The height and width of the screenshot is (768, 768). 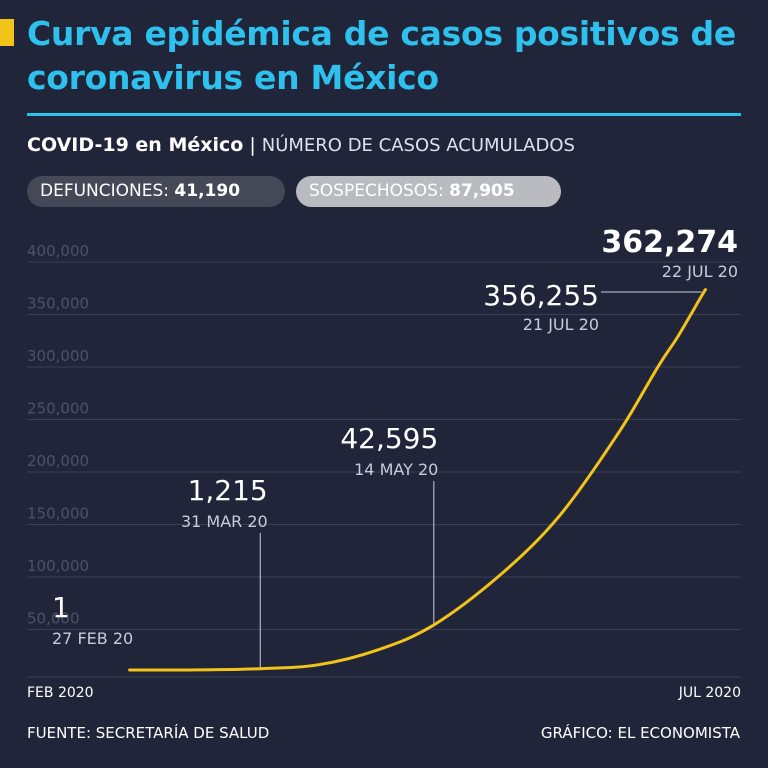 I want to click on x-end-label: JUL 2020, so click(x=709, y=693).